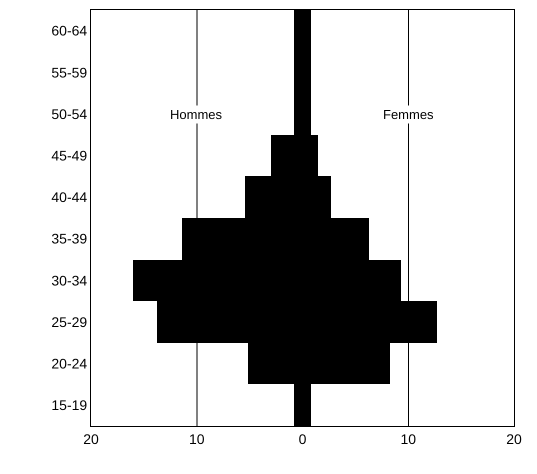 This screenshot has width=537, height=474. Describe the element at coordinates (69, 322) in the screenshot. I see `y-tick-label: 25-29` at that location.